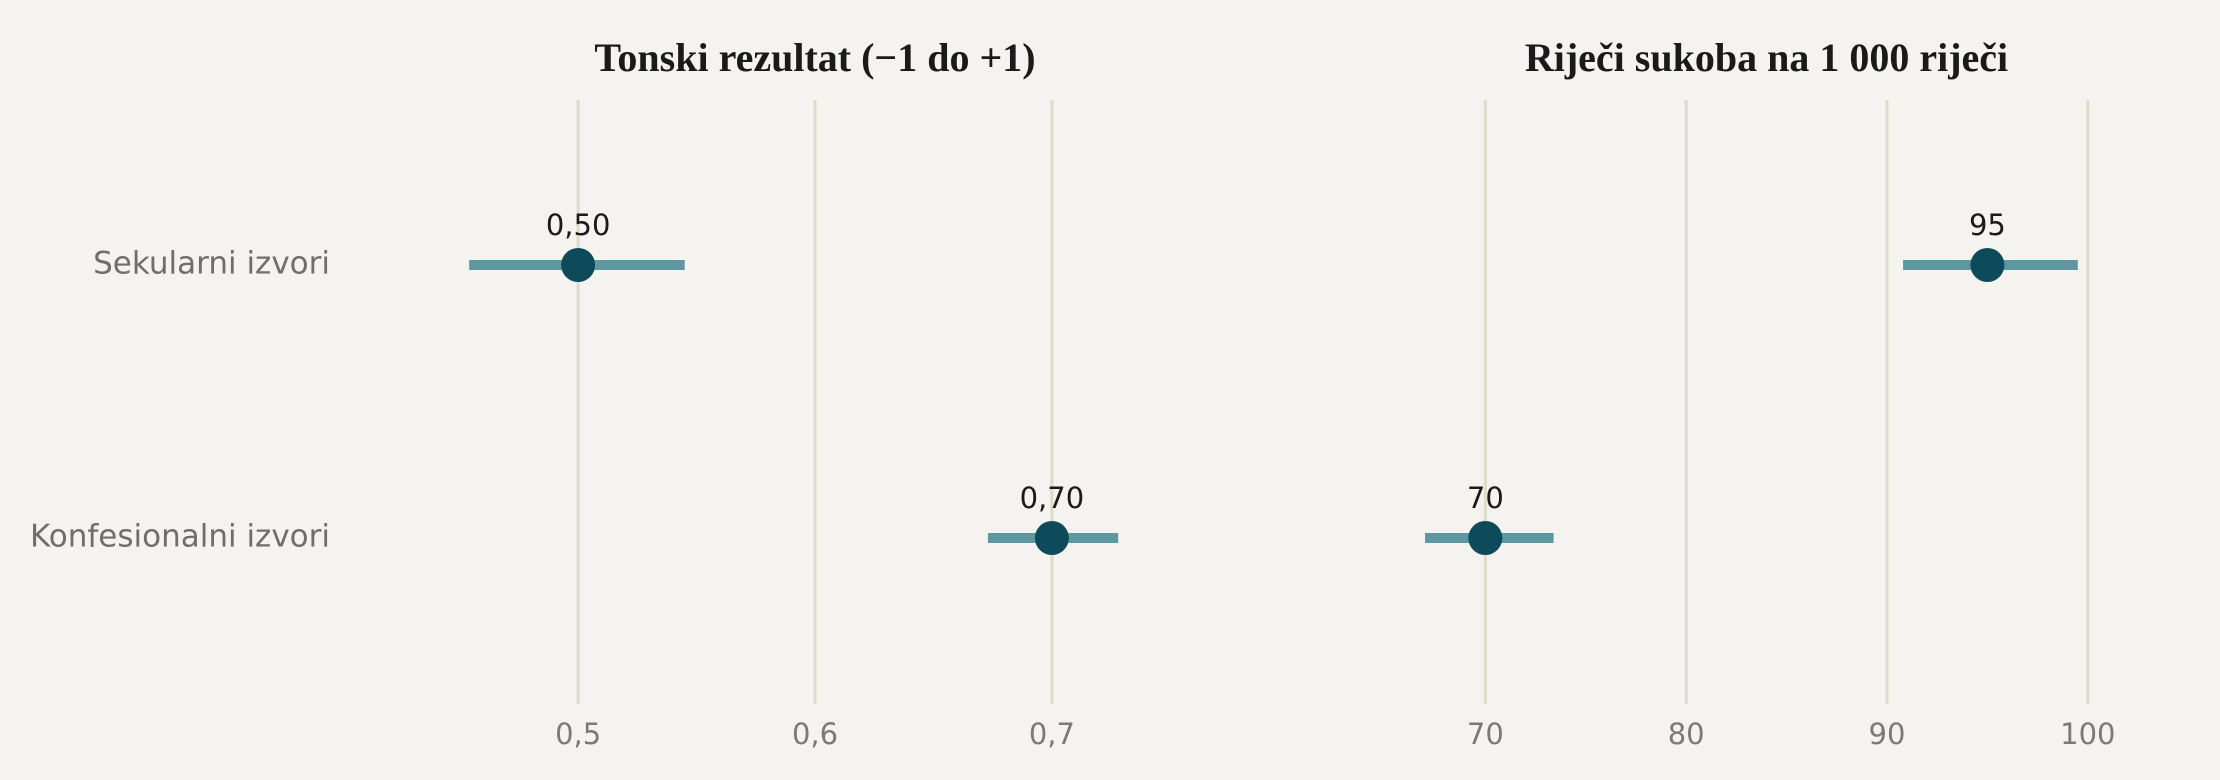  What do you see at coordinates (578, 734) in the screenshot?
I see `x-tick-label: 0,5` at bounding box center [578, 734].